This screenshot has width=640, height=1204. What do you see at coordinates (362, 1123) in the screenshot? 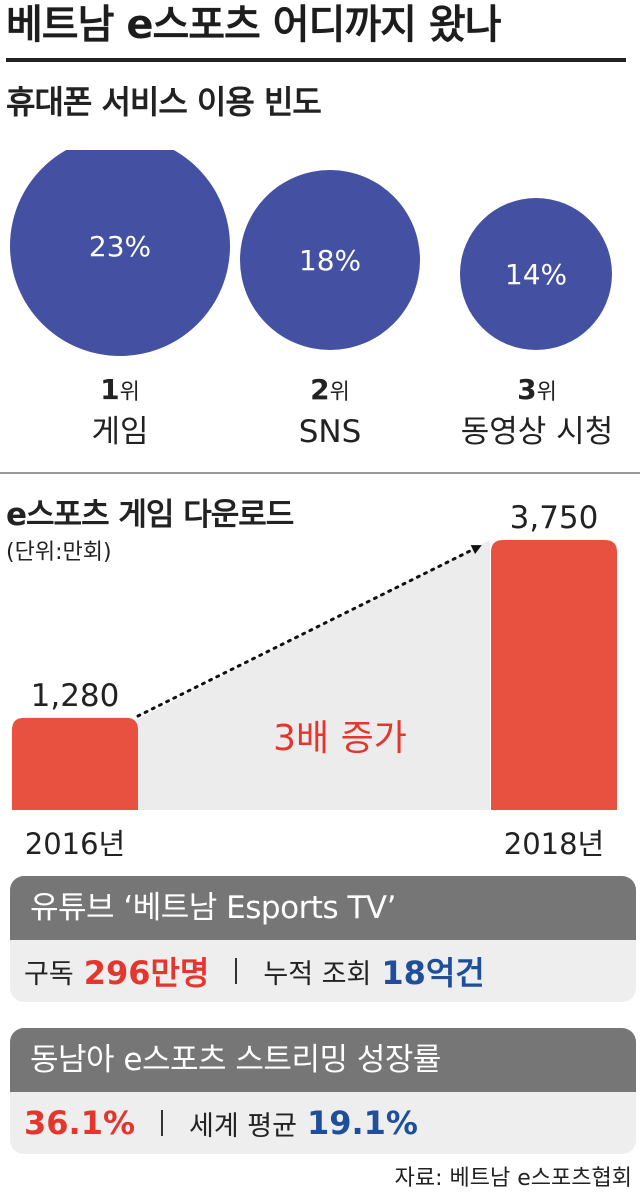
I see `world-average-value: 19.1%` at bounding box center [362, 1123].